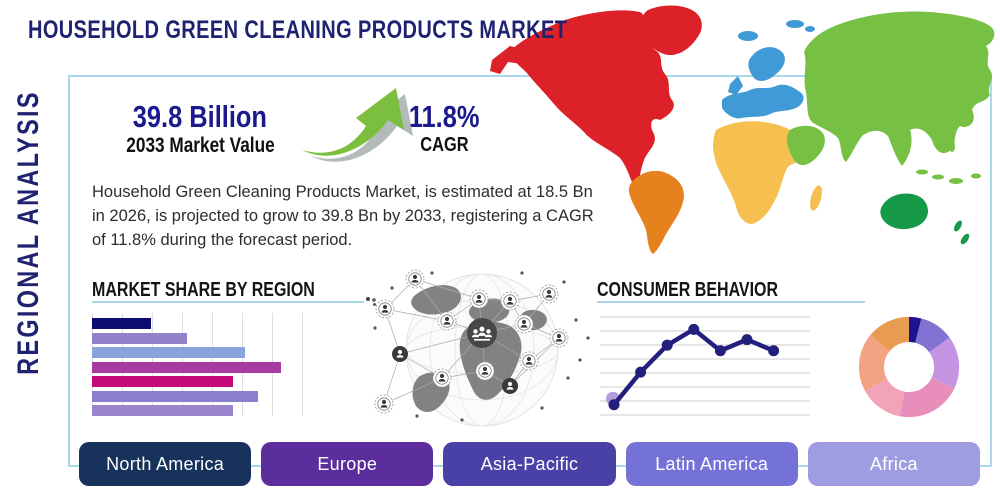  What do you see at coordinates (909, 367) in the screenshot?
I see `region-donut-chart` at bounding box center [909, 367].